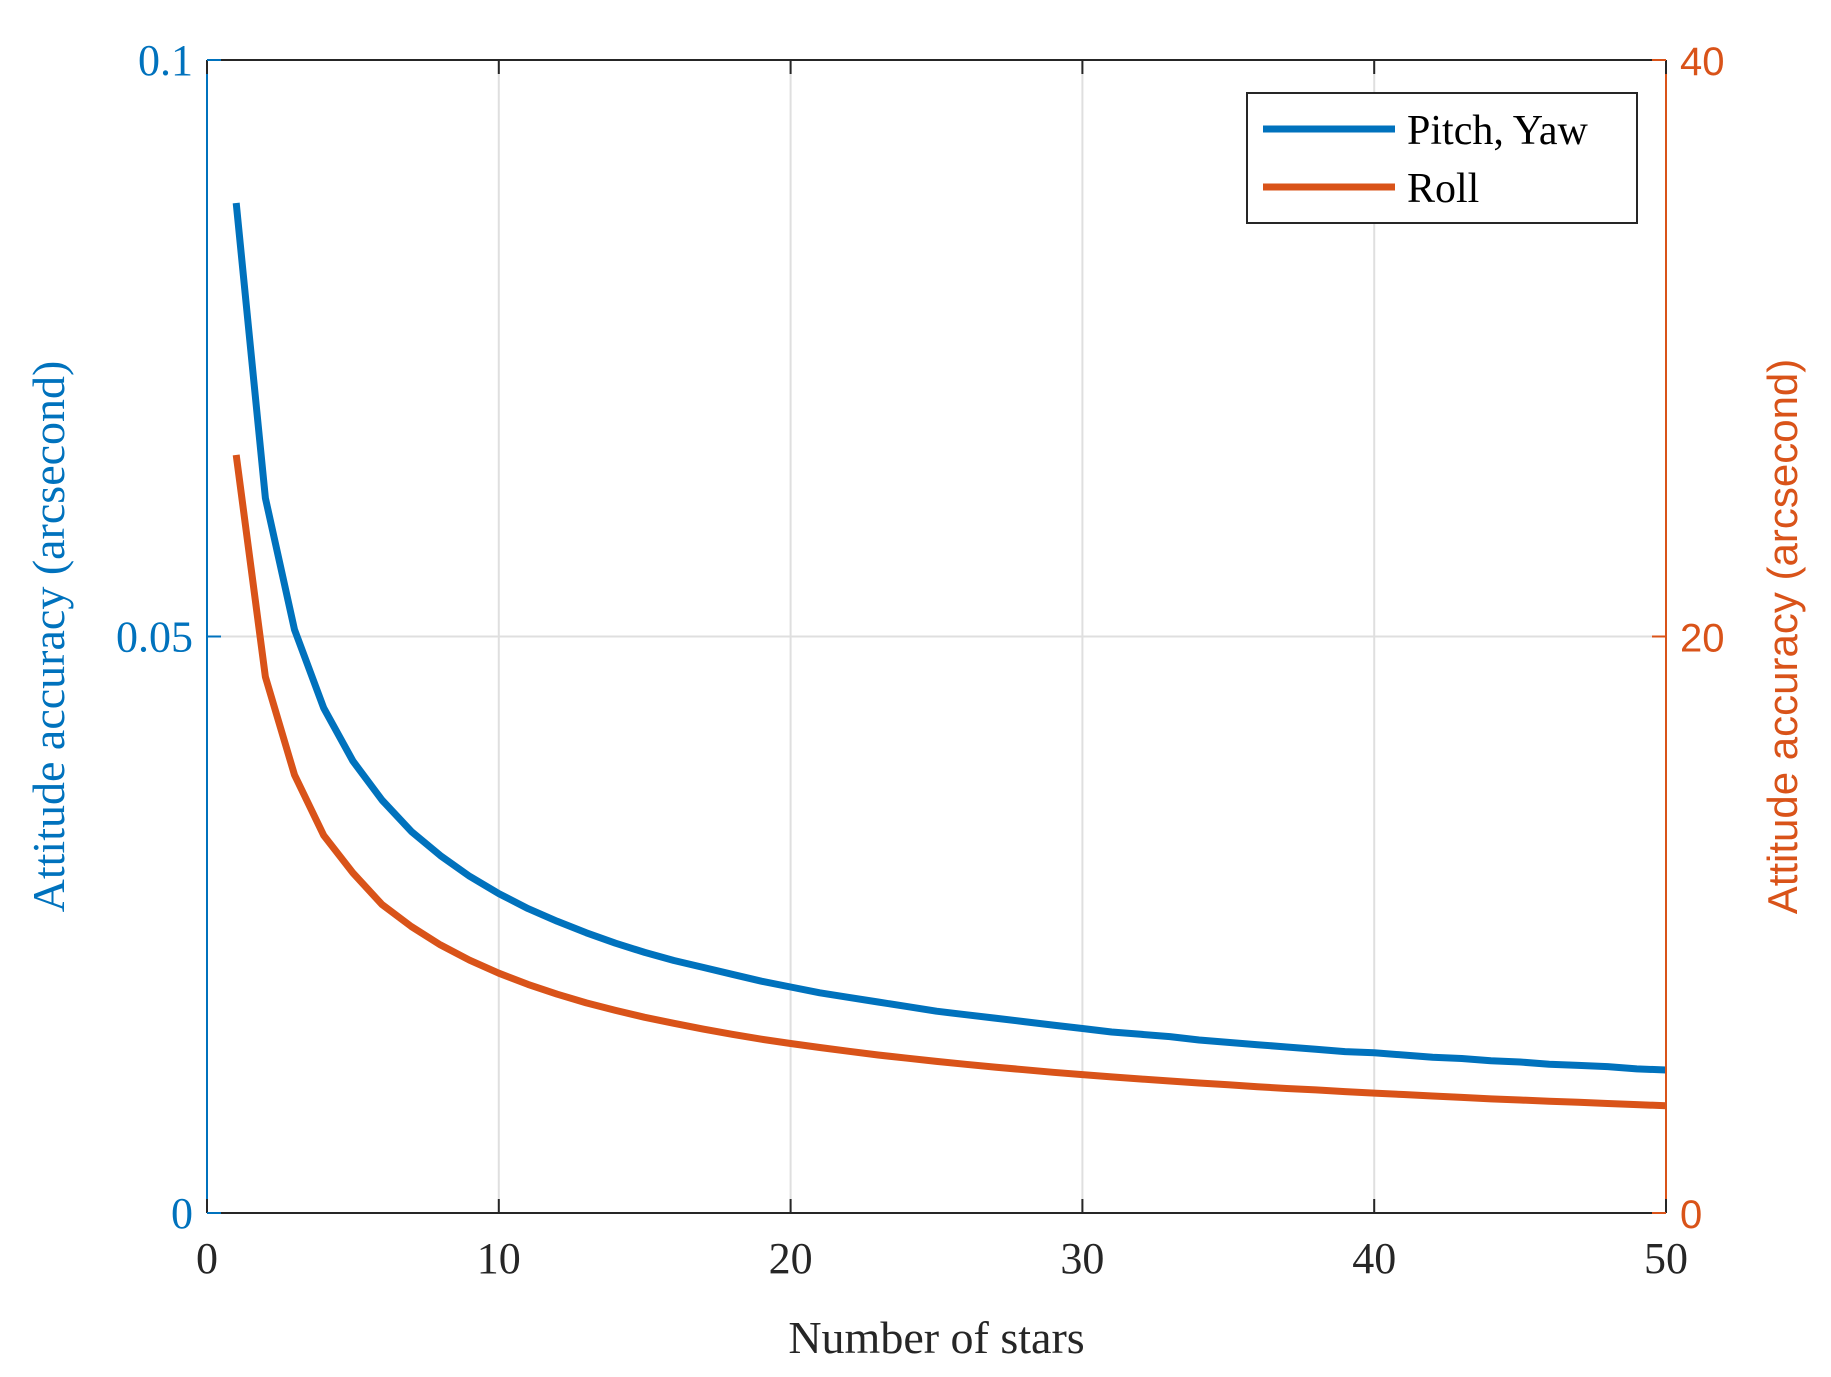 Image resolution: width=1831 pixels, height=1377 pixels. Describe the element at coordinates (1691, 1215) in the screenshot. I see `y-tick-label-right: 0` at that location.